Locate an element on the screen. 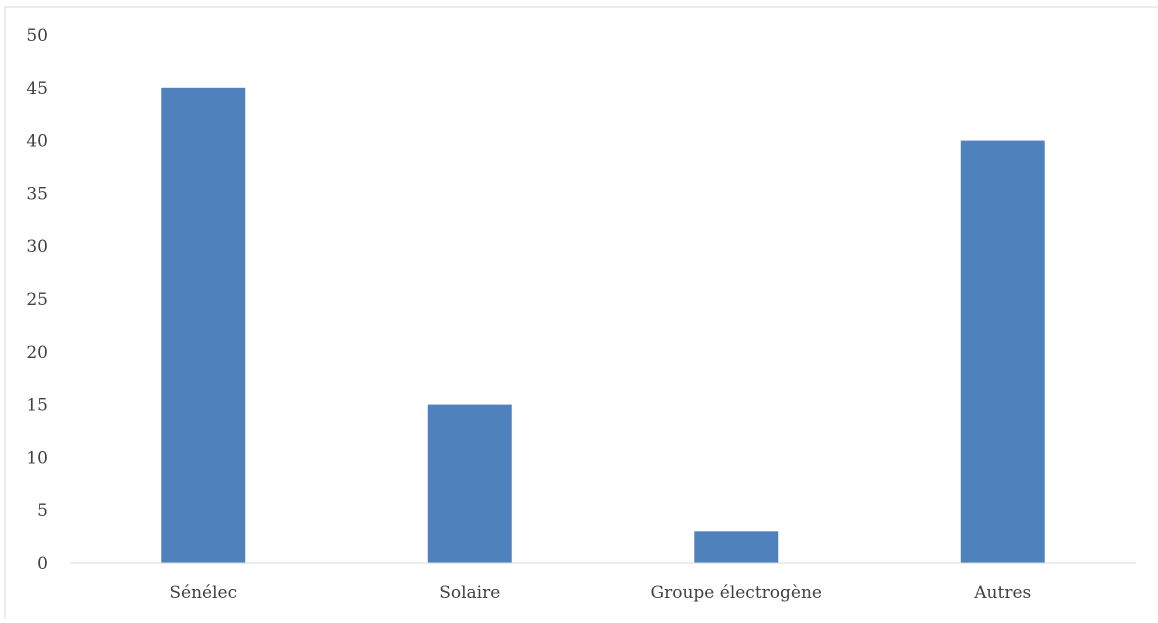 The image size is (1158, 623). x-tick-label: Groupe électrogène is located at coordinates (736, 593).